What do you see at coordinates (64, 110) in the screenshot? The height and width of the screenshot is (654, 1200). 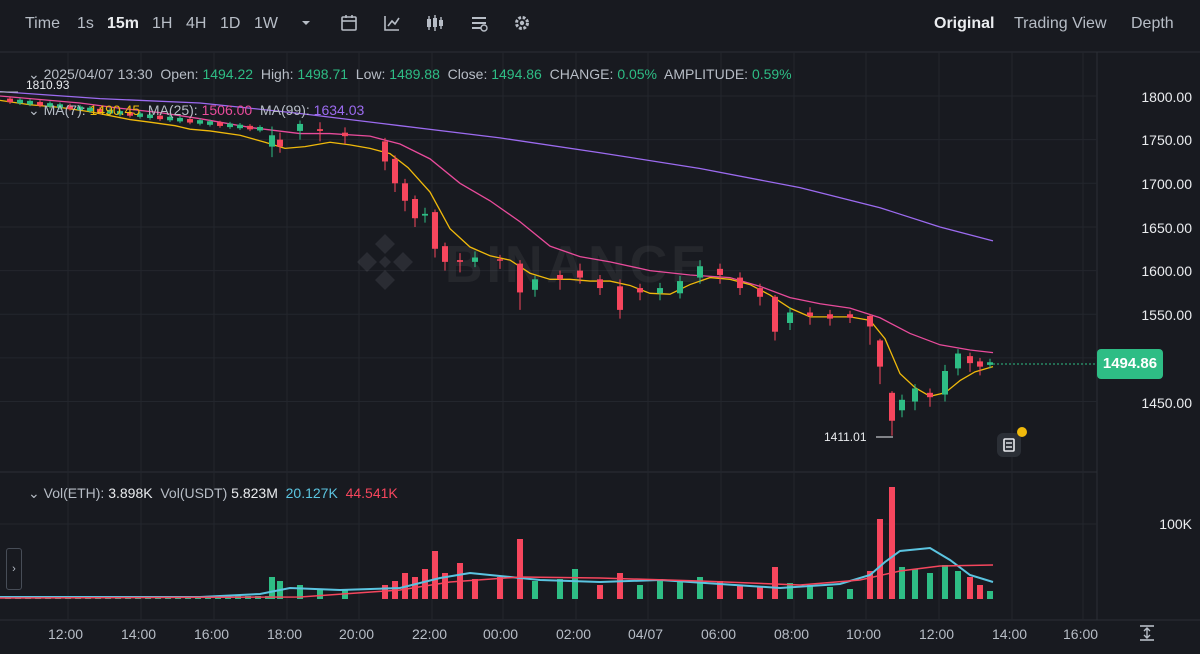 I see `ma7-label: MA(7):` at bounding box center [64, 110].